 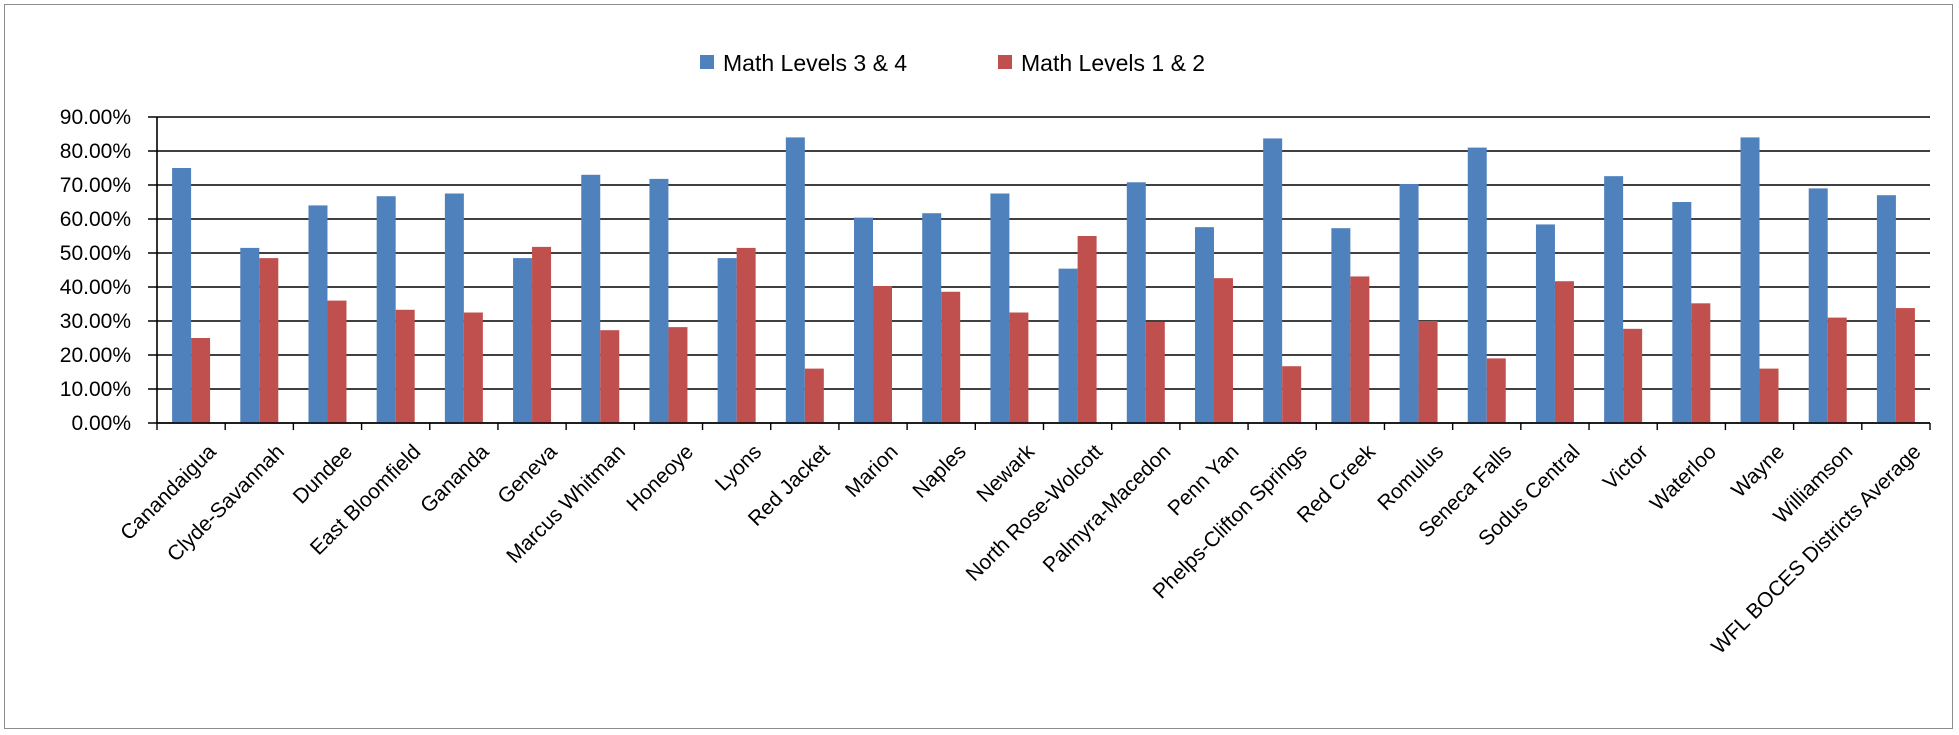 What do you see at coordinates (1683, 477) in the screenshot?
I see `x-category-label: Waterloo` at bounding box center [1683, 477].